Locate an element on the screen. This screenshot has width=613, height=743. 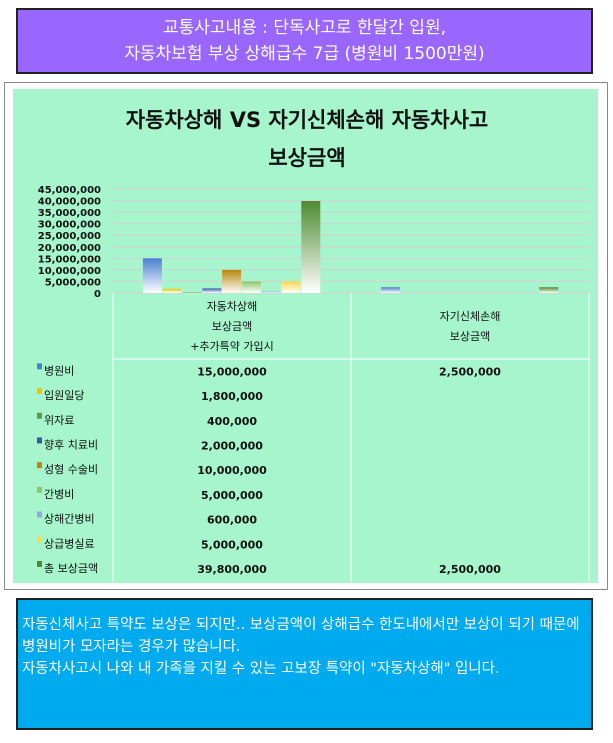
y-tick-label: 40,000,000 is located at coordinates (69, 202).